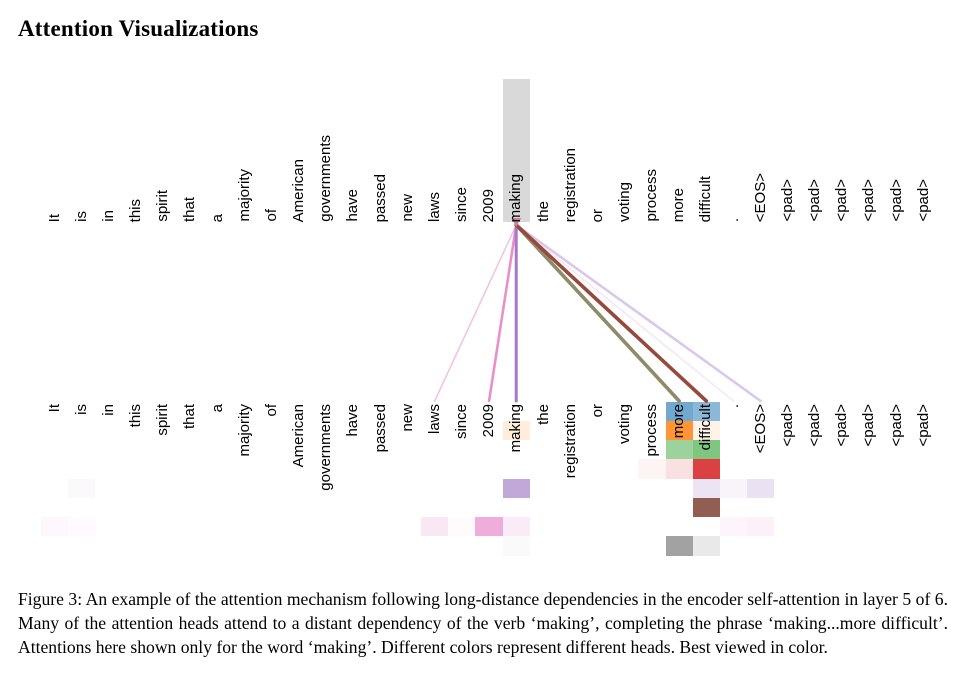 This screenshot has width=965, height=699. What do you see at coordinates (461, 149) in the screenshot?
I see `token-label-top: since` at bounding box center [461, 149].